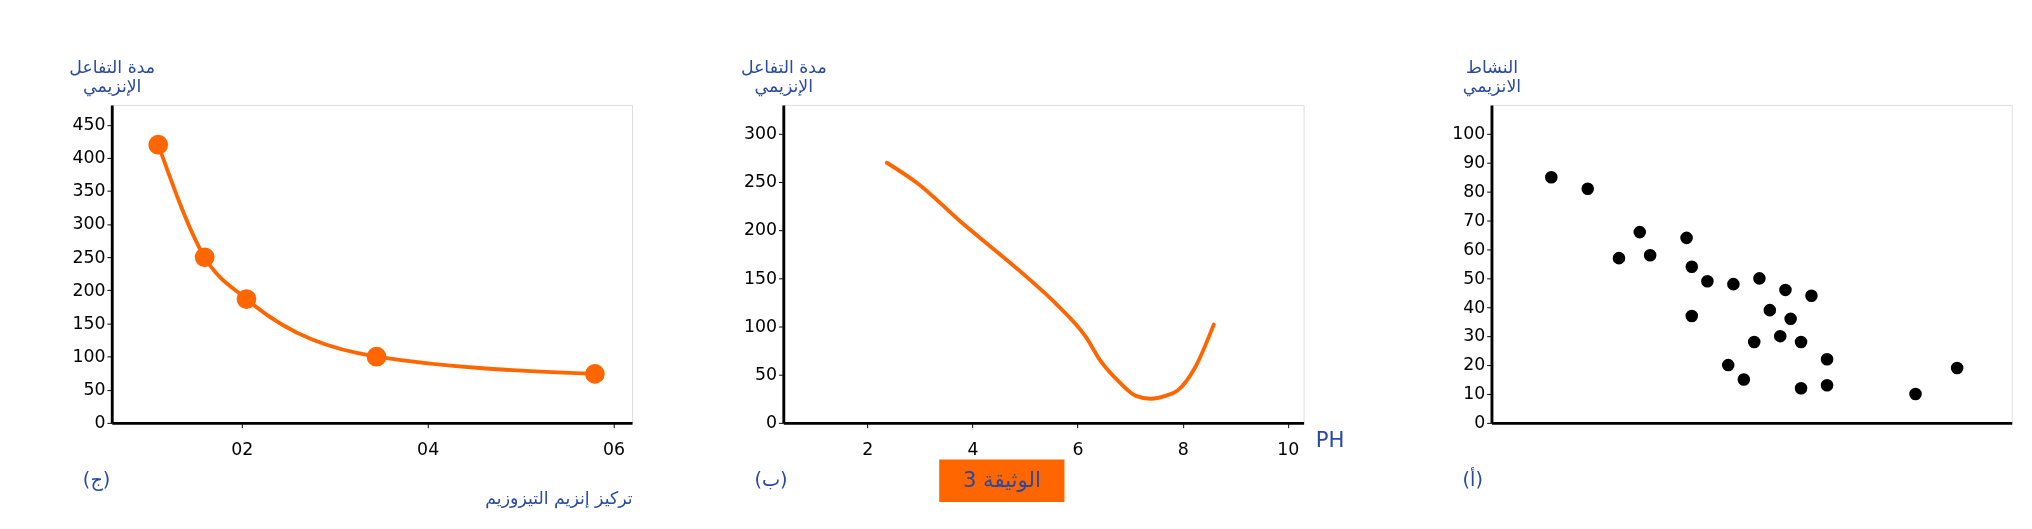 Image resolution: width=2032 pixels, height=529 pixels. Describe the element at coordinates (973, 449) in the screenshot. I see `x-tick-label: 4` at that location.